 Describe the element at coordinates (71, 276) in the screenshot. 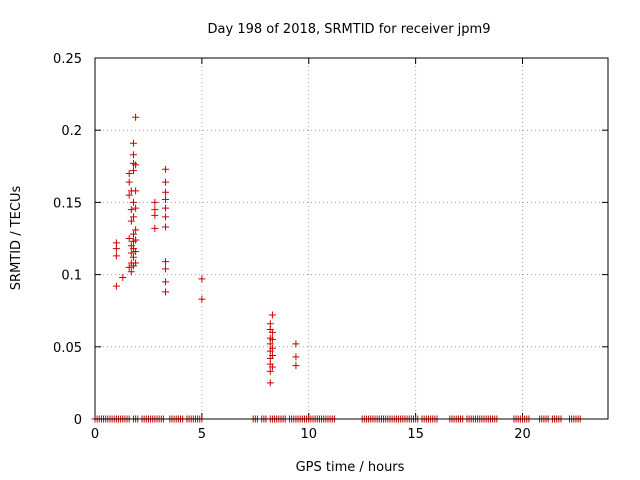

I see `y-tick-label: 0.1` at that location.